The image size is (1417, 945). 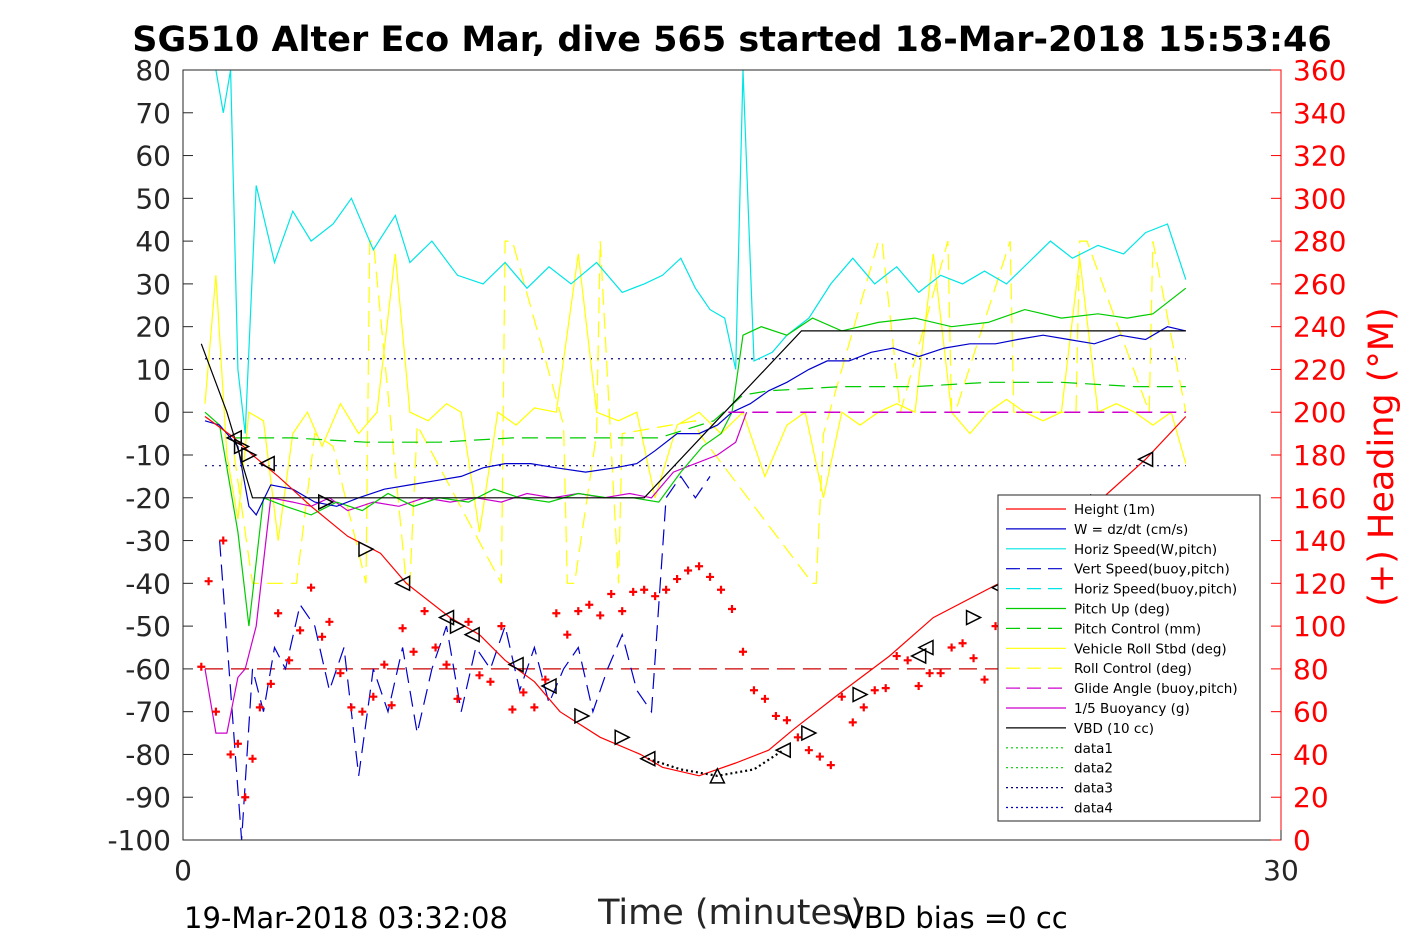 I want to click on legend-label: Roll Control (deg), so click(x=1133, y=669).